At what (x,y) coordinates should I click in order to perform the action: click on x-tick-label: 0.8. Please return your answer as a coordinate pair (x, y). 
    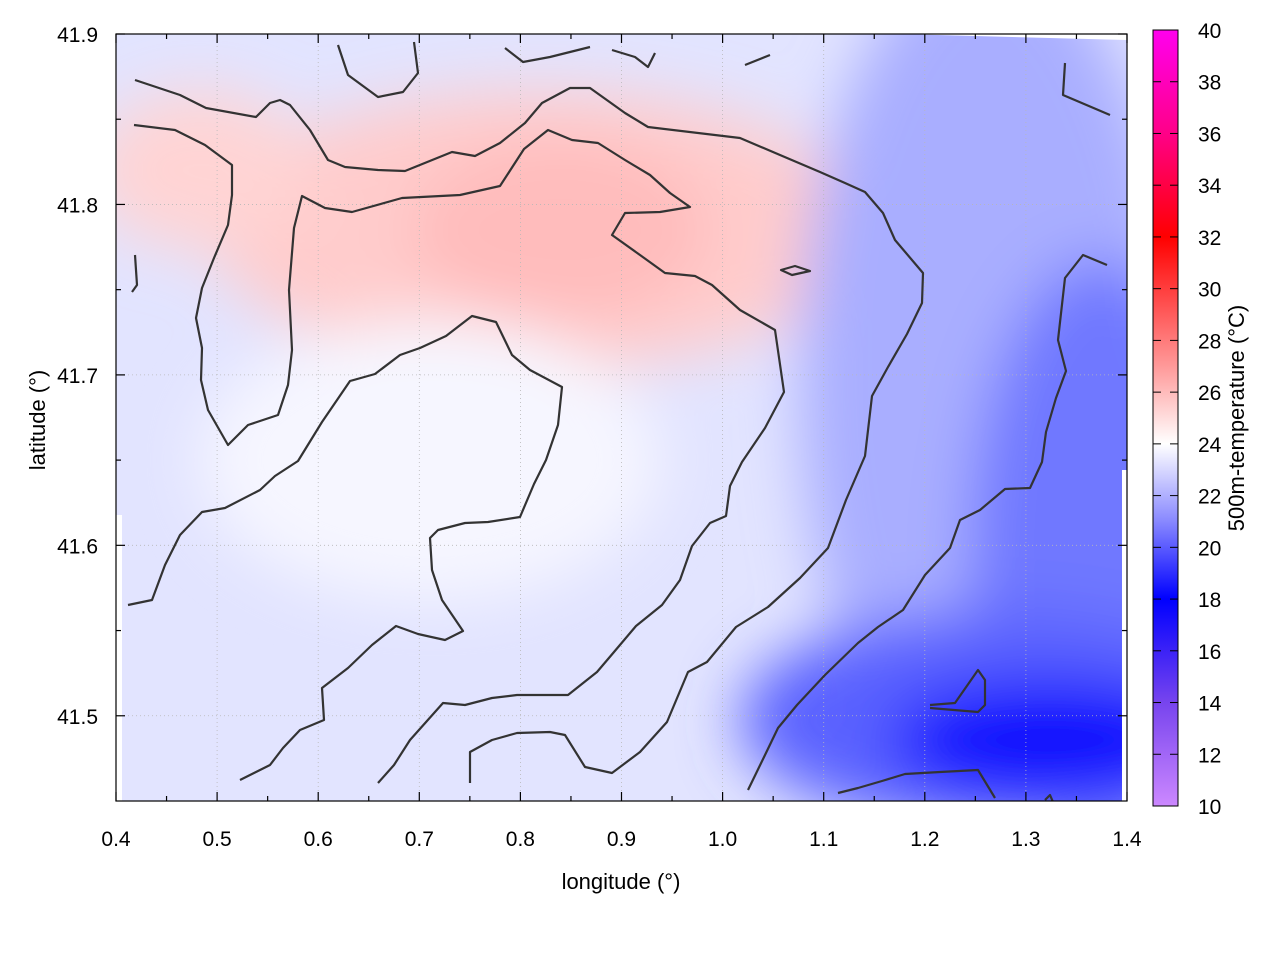
    Looking at the image, I should click on (520, 839).